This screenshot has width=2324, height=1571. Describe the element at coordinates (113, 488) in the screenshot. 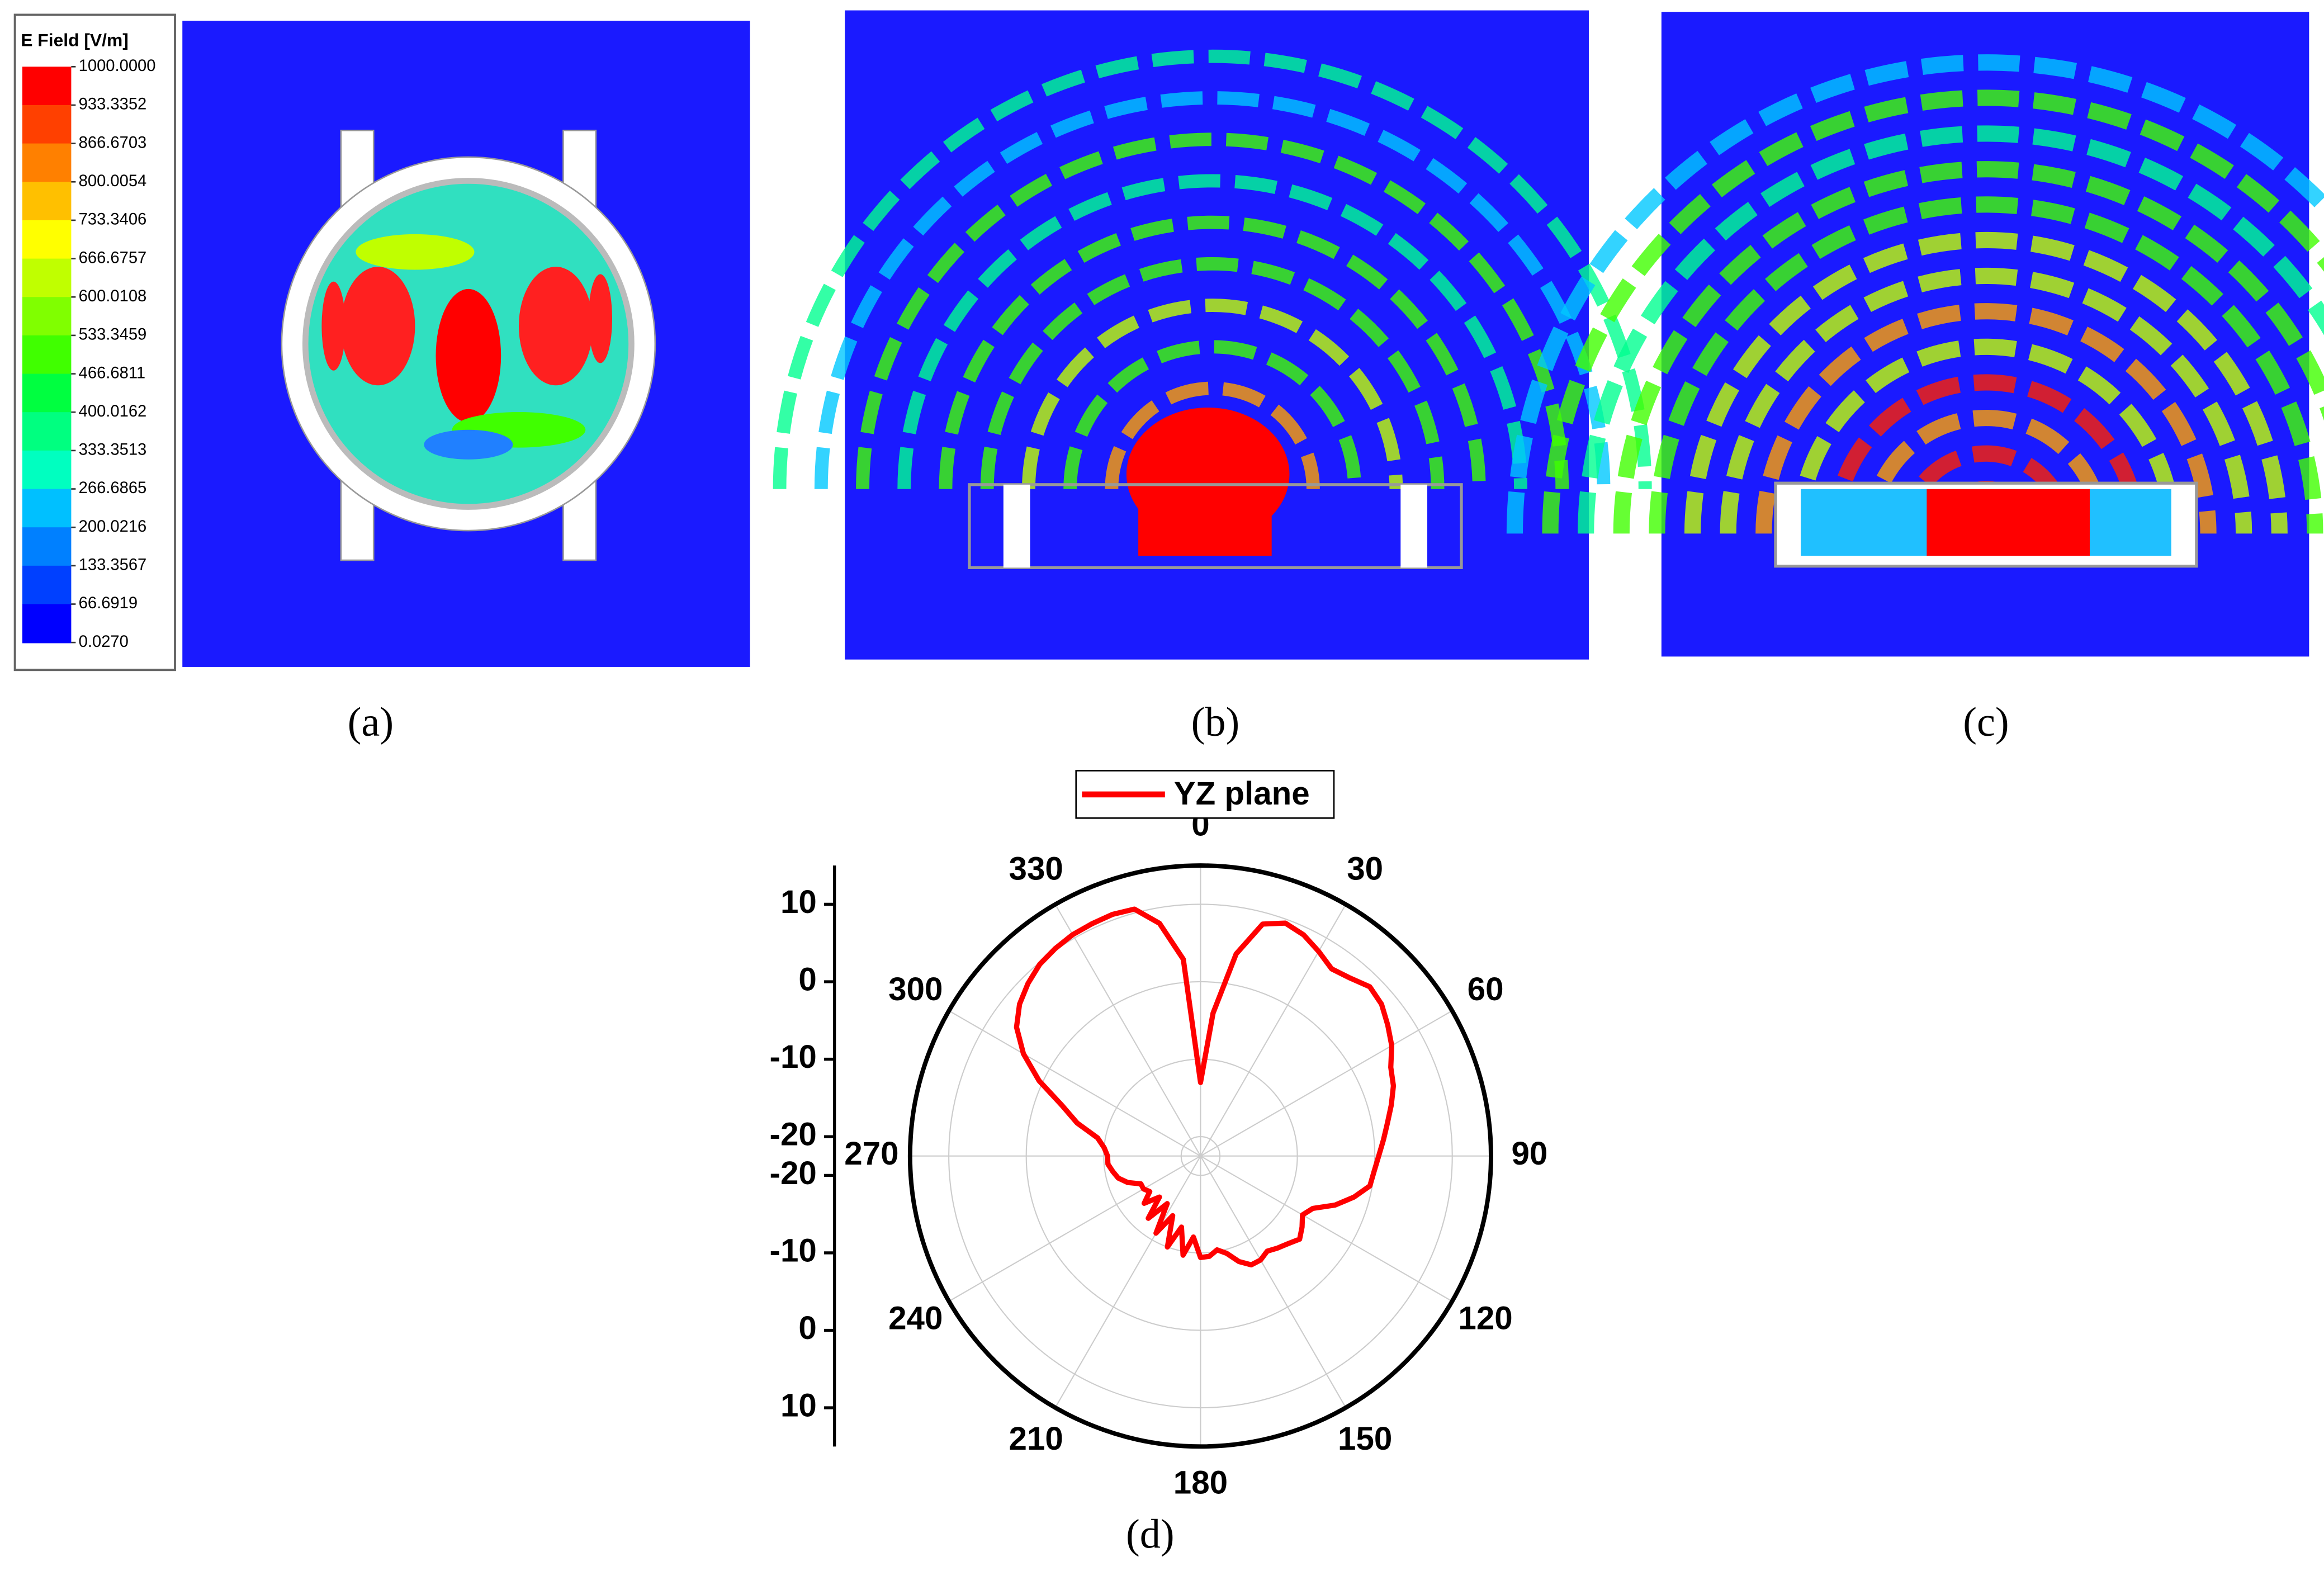

I see `colorbar-label: 266.6865` at that location.